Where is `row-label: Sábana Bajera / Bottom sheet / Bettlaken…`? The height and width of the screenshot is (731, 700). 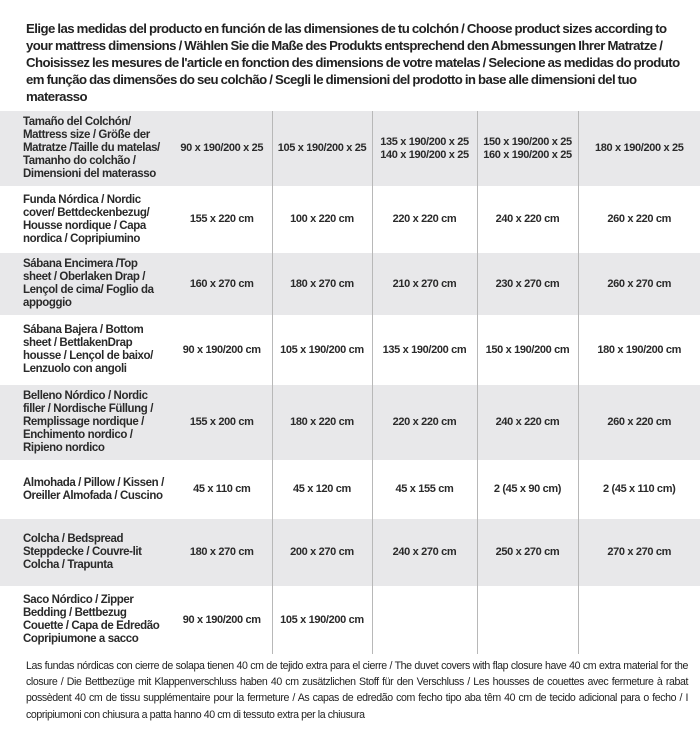 row-label: Sábana Bajera / Bottom sheet / Bettlaken… is located at coordinates (88, 349).